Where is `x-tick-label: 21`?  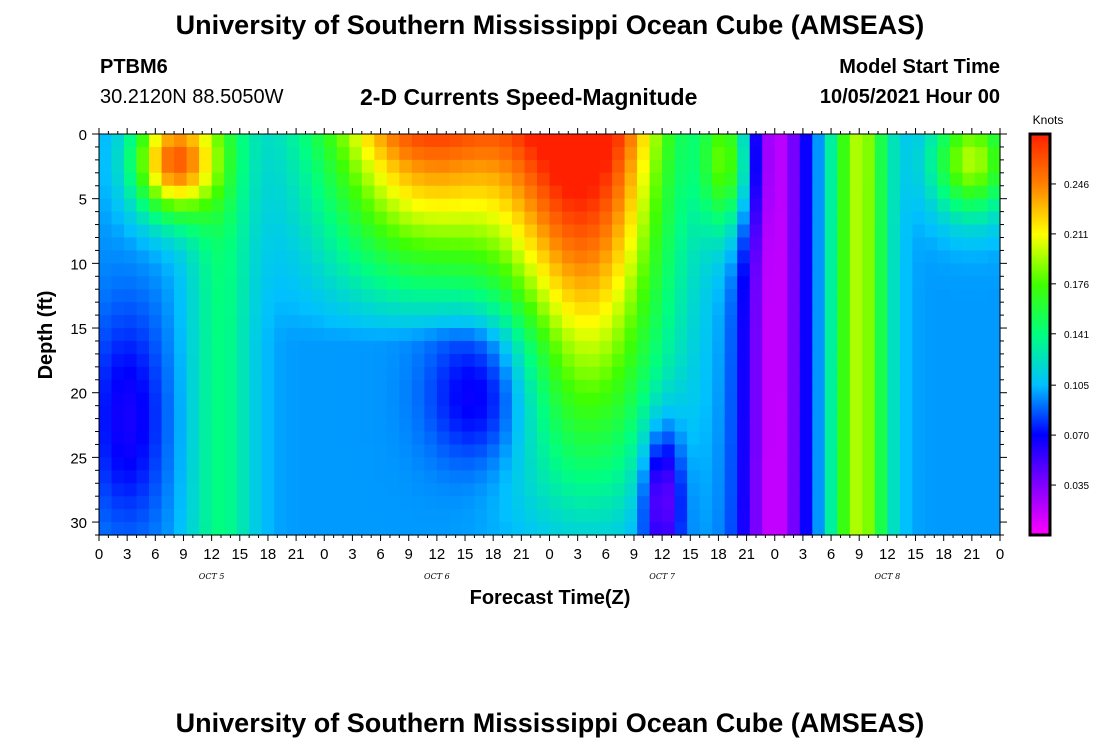 x-tick-label: 21 is located at coordinates (972, 554).